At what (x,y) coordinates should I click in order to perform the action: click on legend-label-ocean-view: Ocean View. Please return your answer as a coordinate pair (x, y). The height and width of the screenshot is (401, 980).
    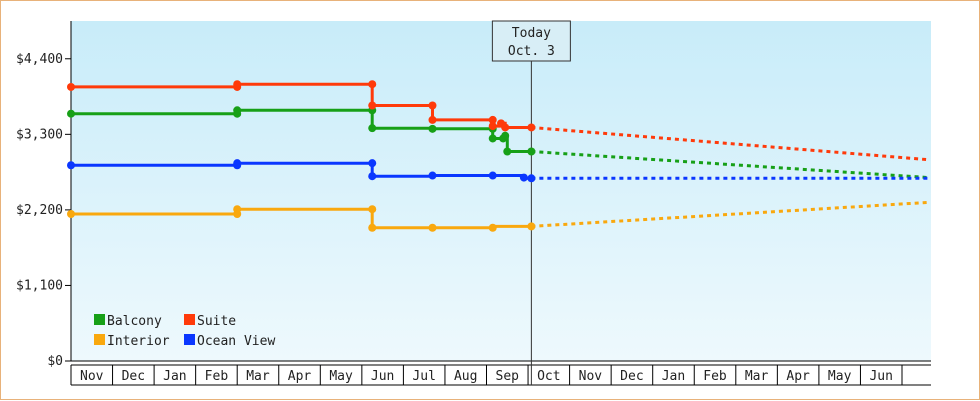
    Looking at the image, I should click on (236, 341).